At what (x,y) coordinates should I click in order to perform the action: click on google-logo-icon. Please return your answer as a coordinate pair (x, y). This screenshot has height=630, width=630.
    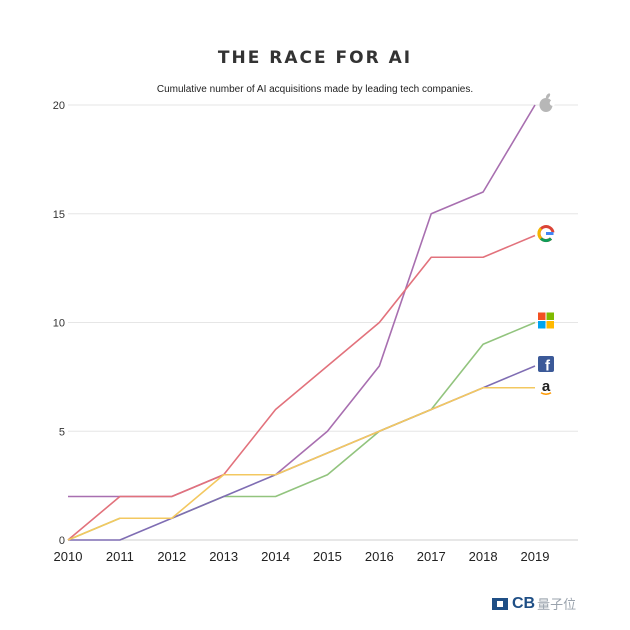
    Looking at the image, I should click on (546, 234).